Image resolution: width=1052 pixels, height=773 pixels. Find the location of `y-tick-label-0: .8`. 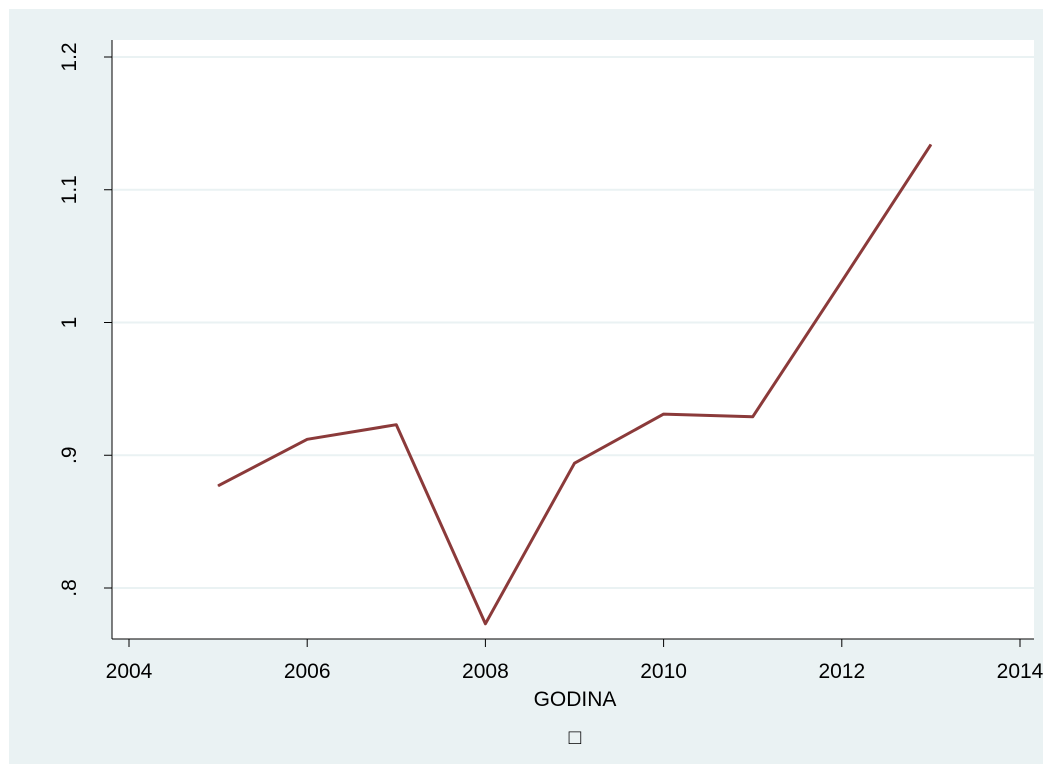

y-tick-label-0: .8 is located at coordinates (69, 588).